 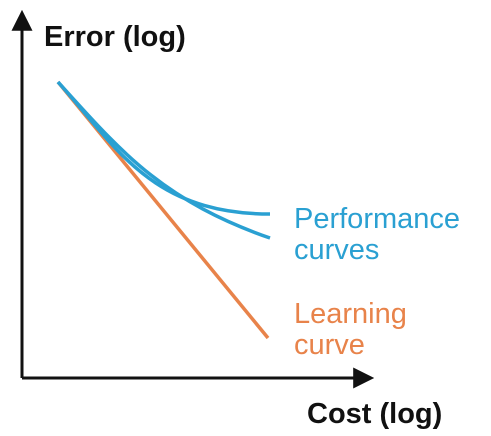 What do you see at coordinates (115, 37) in the screenshot?
I see `y-axis-label: Error (log)` at bounding box center [115, 37].